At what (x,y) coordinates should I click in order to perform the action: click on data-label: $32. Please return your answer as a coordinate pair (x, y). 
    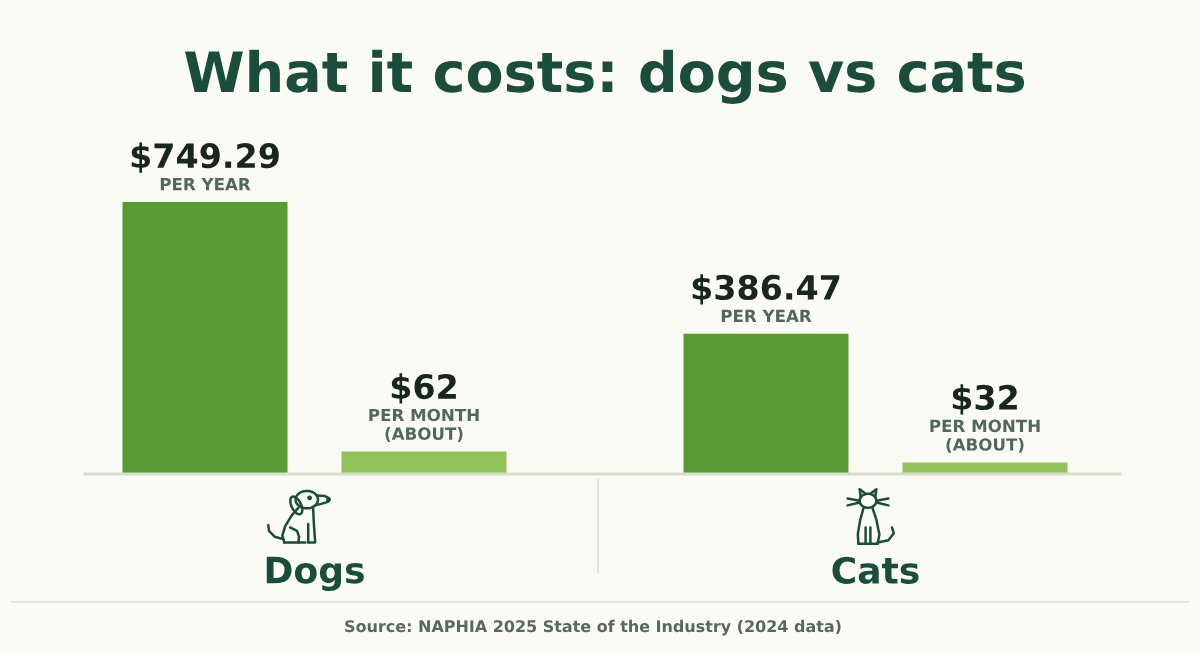
    Looking at the image, I should click on (984, 399).